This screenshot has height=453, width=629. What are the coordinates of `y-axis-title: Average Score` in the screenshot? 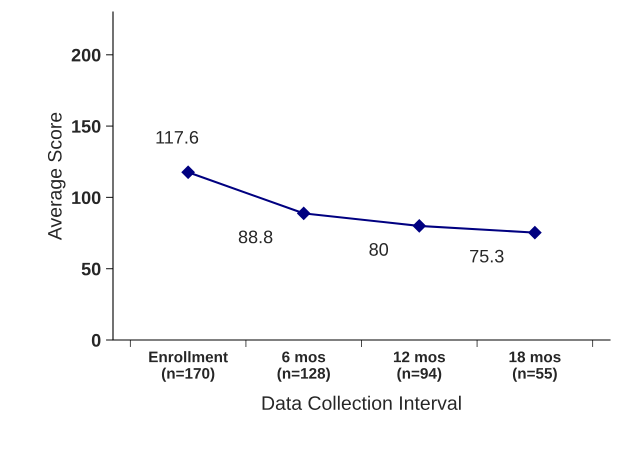 It's located at (57, 176).